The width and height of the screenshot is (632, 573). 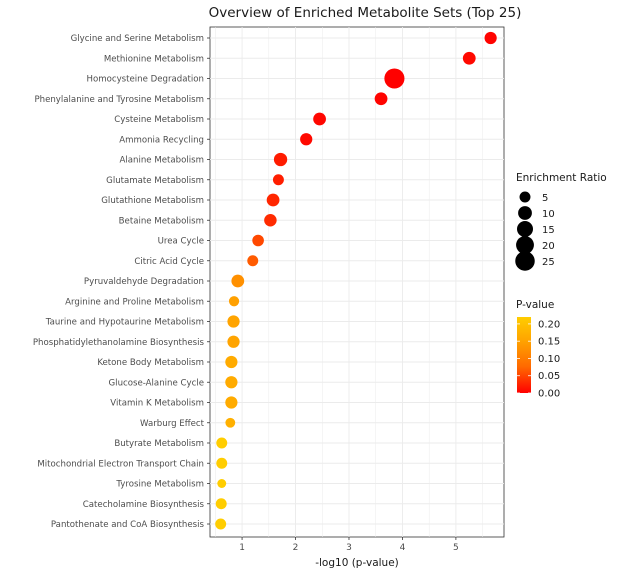 What do you see at coordinates (134, 302) in the screenshot?
I see `category-label: Arginine and Proline Metabolism` at bounding box center [134, 302].